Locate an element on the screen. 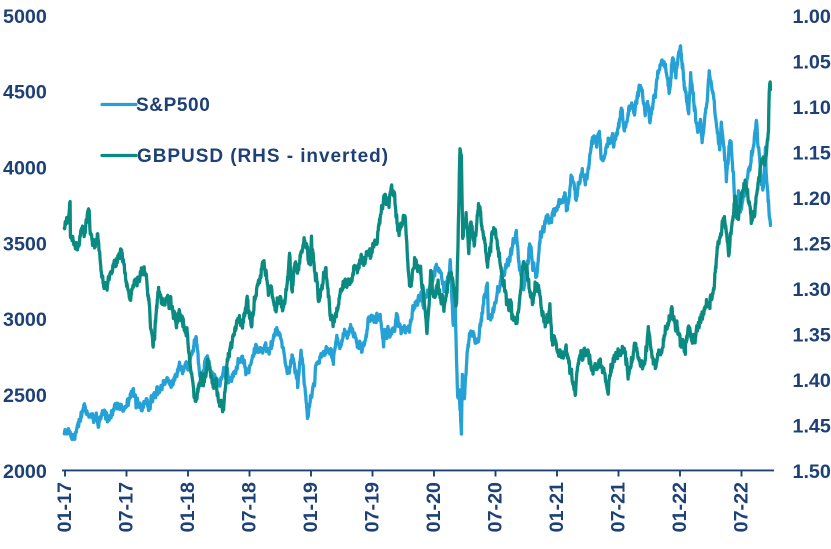  svg-text: 1.30 is located at coordinates (812, 290).